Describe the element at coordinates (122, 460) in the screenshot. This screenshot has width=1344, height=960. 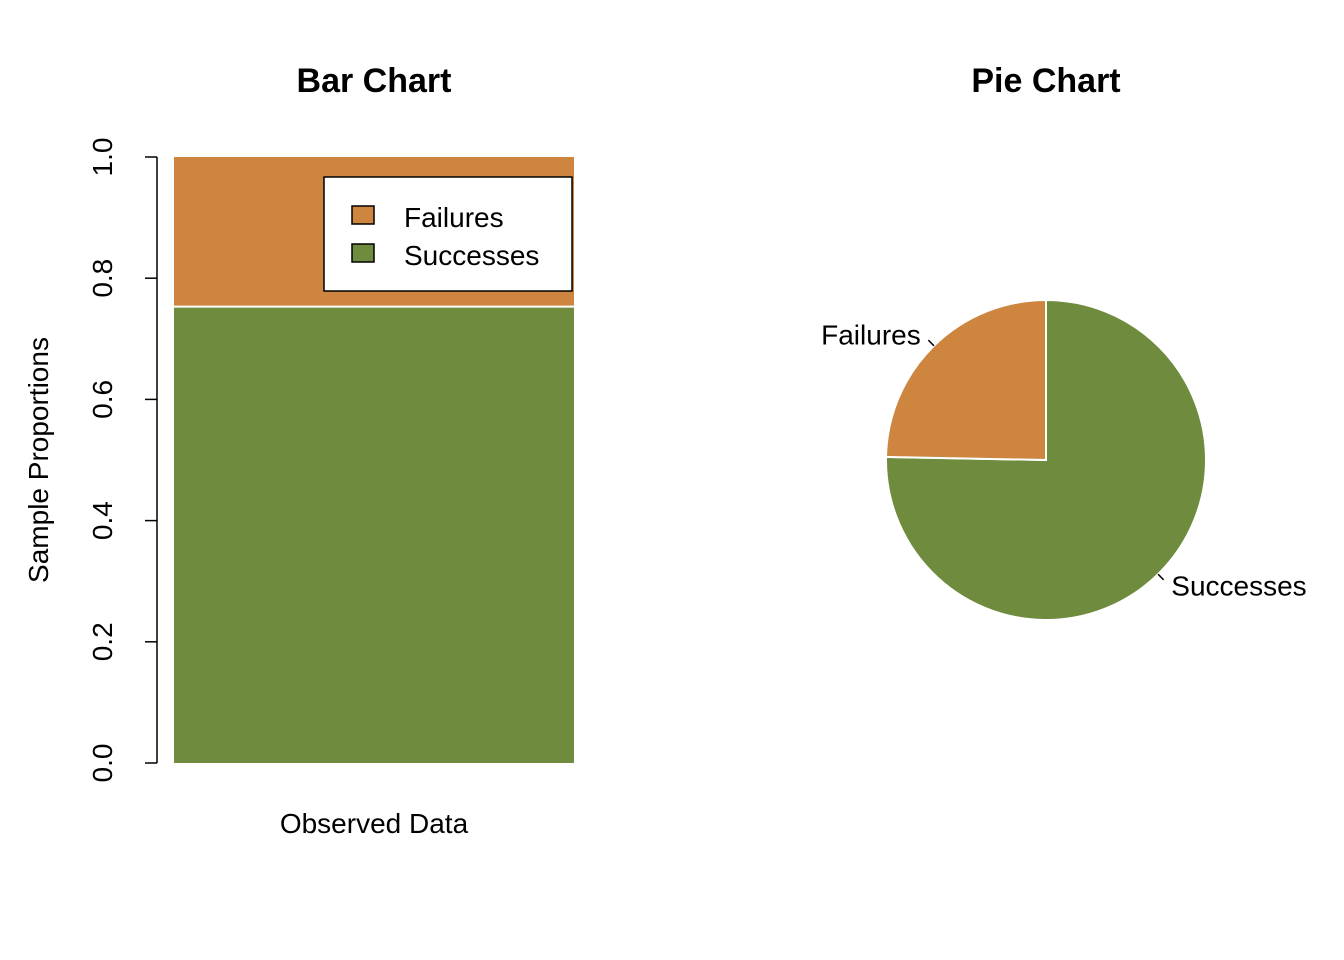
I see `y-axis-ticks: 0.0 0.2 0.4 0.6 0.8 1.0` at that location.